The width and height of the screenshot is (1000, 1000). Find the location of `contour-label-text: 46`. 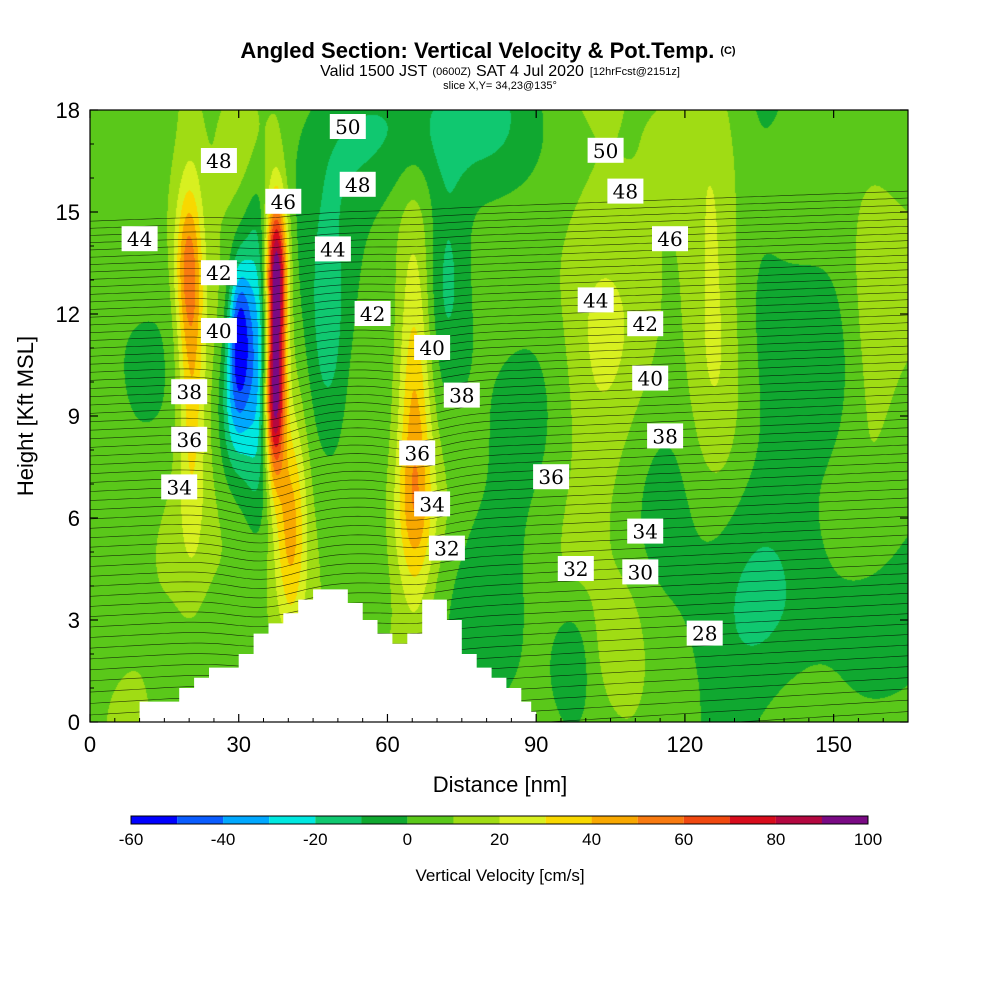

contour-label-text: 46 is located at coordinates (283, 202).